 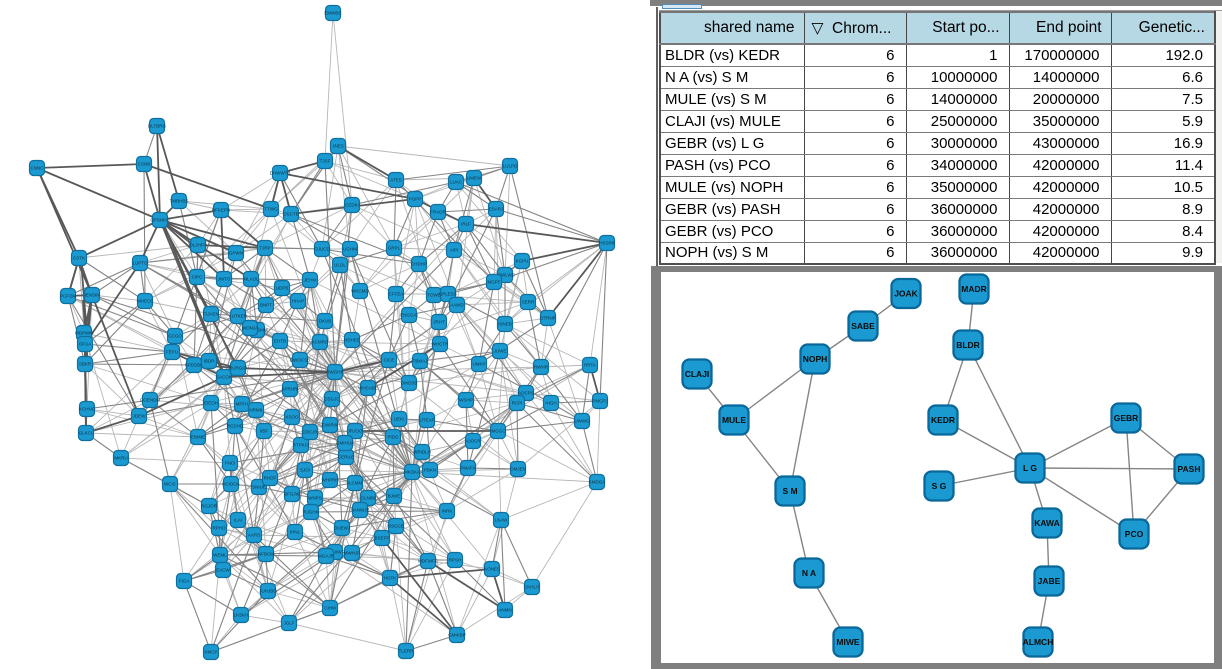 What do you see at coordinates (79, 258) in the screenshot?
I see `svg-text: CSTK` at bounding box center [79, 258].